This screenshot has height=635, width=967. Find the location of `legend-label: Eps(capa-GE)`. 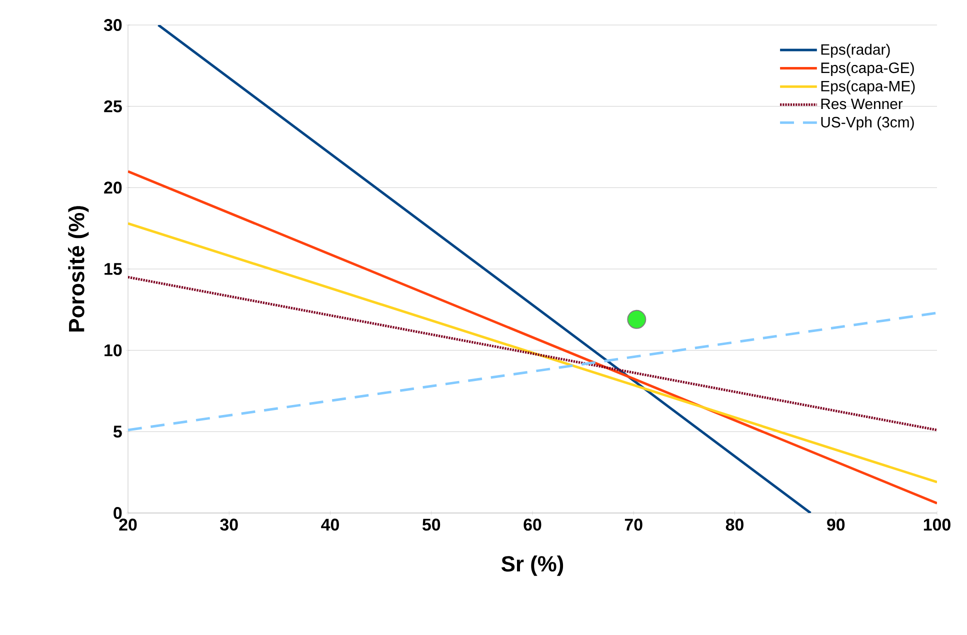

legend-label: Eps(capa-GE) is located at coordinates (867, 69).